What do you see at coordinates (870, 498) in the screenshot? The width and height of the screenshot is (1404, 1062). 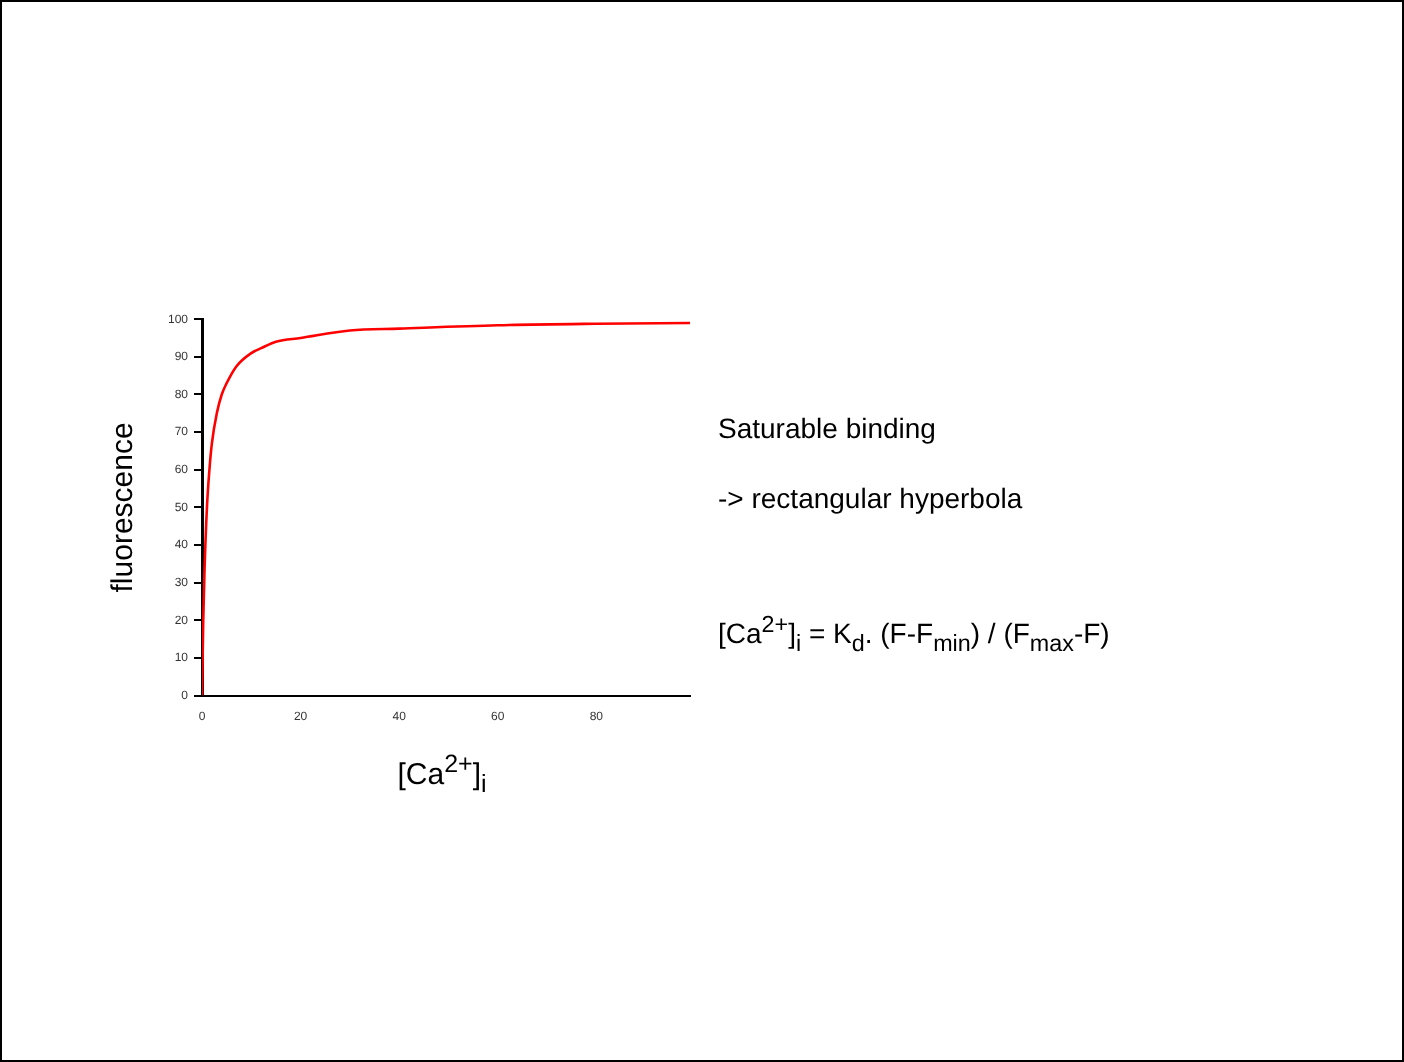 I see `text: -> rectangular hyperbola` at bounding box center [870, 498].